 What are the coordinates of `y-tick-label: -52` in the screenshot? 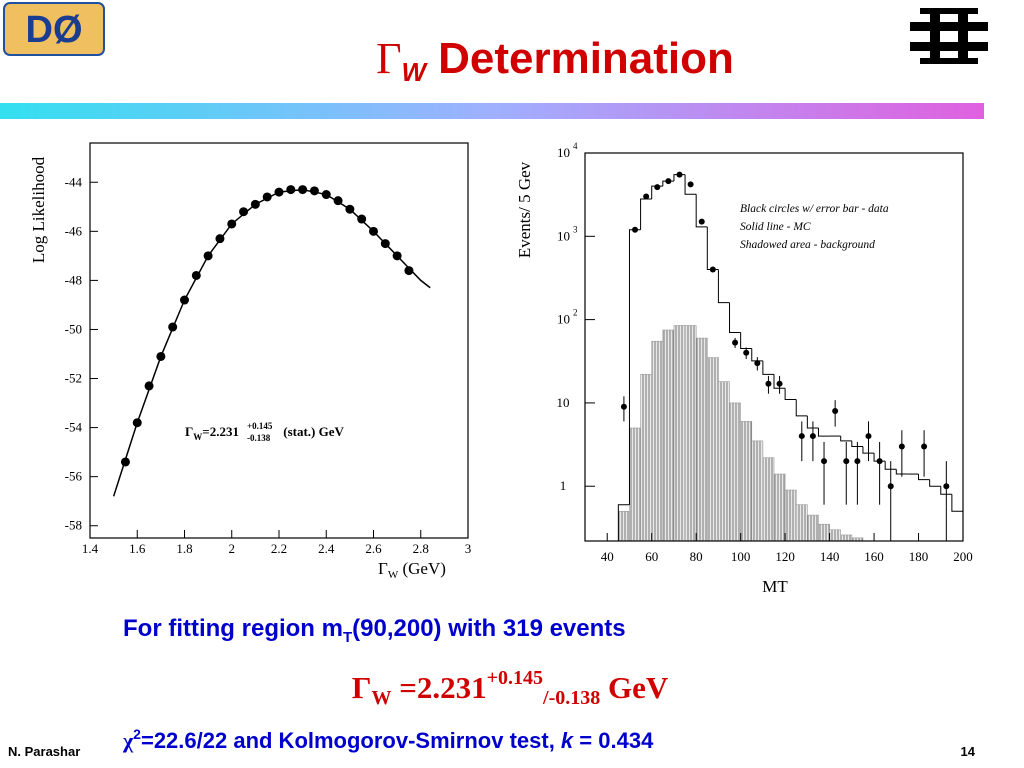 It's located at (73, 378).